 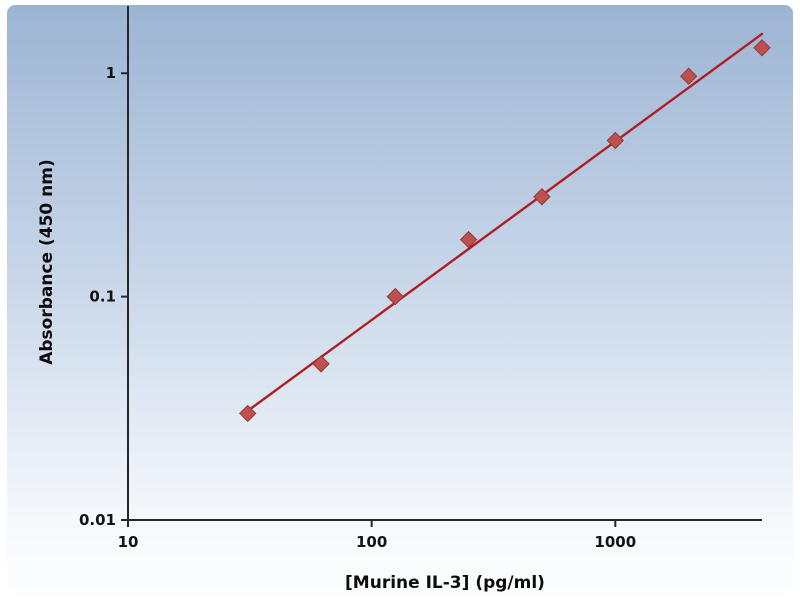 I want to click on x-axis-tick-label: 1000, so click(x=615, y=542).